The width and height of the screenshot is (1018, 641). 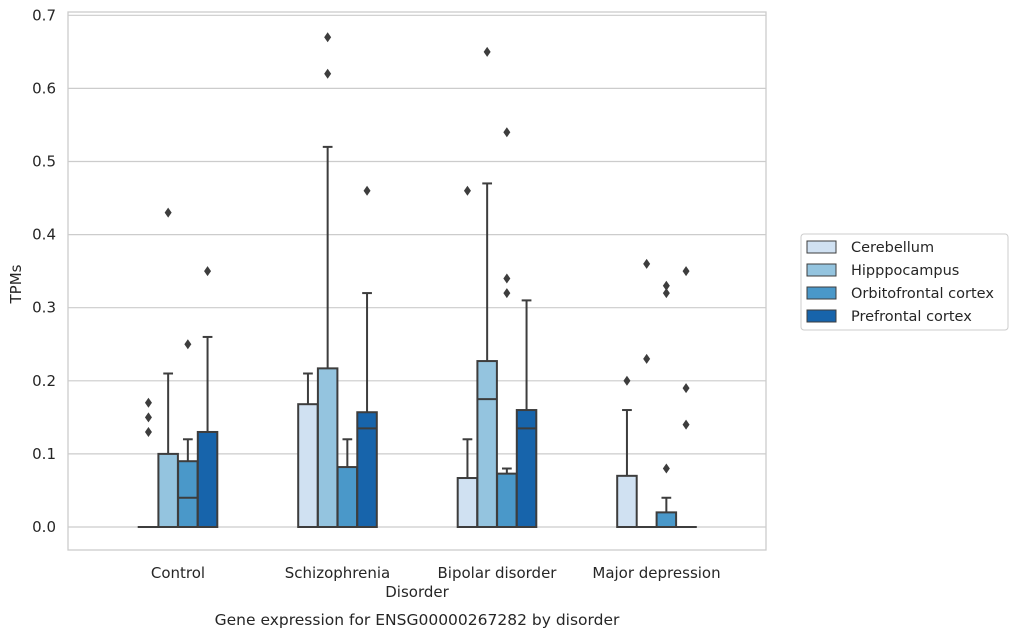 What do you see at coordinates (44, 454) in the screenshot?
I see `y-tick-label: 0.1` at bounding box center [44, 454].